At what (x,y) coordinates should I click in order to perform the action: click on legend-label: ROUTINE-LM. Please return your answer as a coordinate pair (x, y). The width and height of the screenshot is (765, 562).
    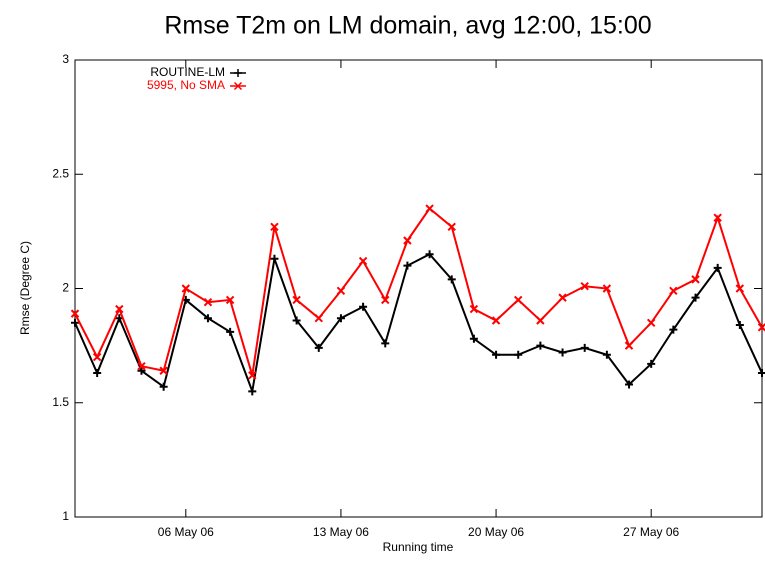
    Looking at the image, I should click on (187, 72).